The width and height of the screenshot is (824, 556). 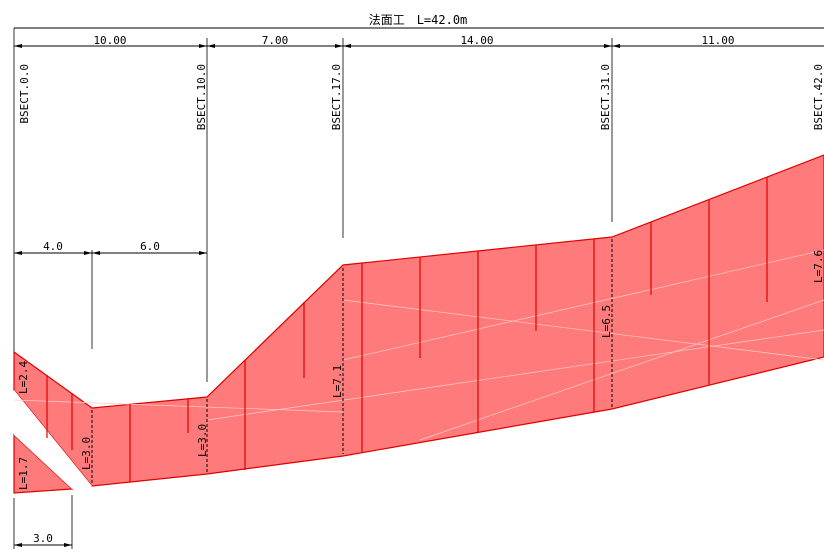 I want to click on bottom-dim-arrow-left, so click(x=18, y=545).